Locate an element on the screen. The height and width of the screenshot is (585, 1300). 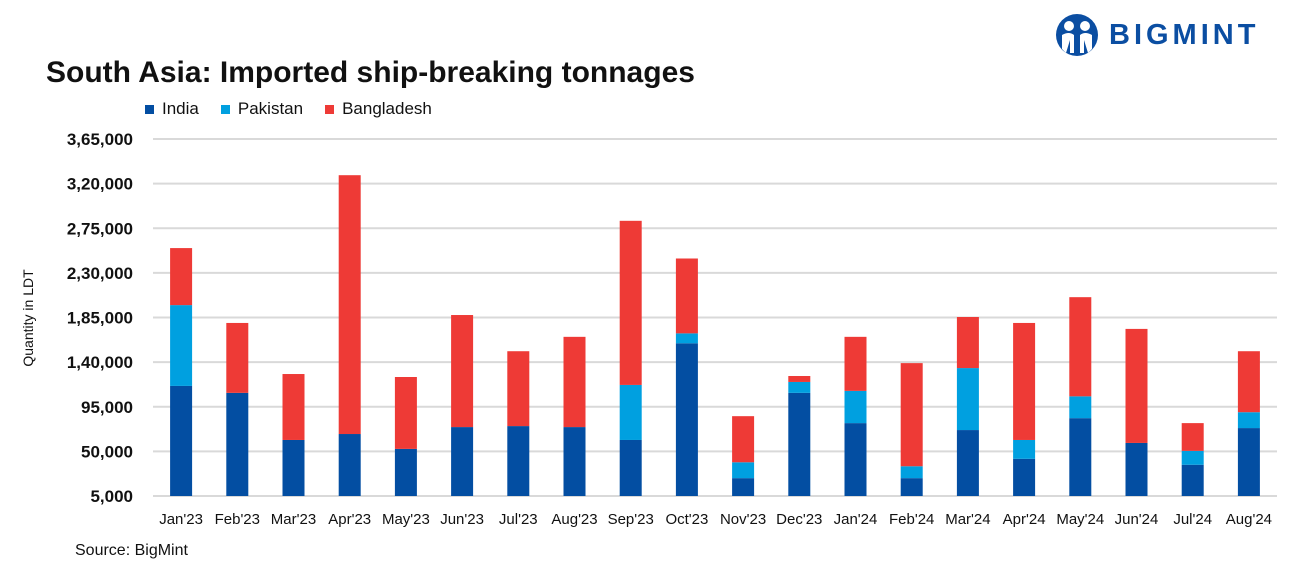
x-tick-label: Apr'24 is located at coordinates (1024, 519).